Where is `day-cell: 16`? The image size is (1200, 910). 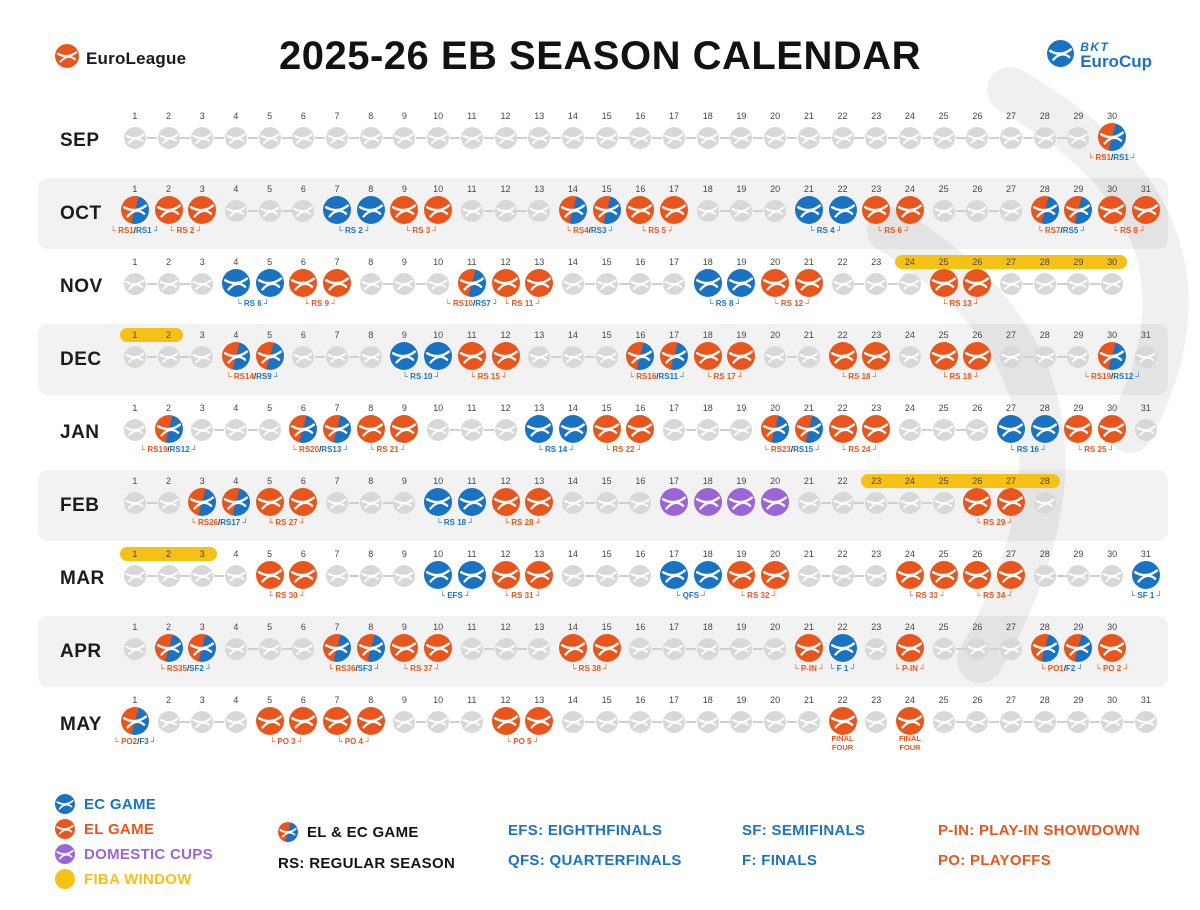 day-cell: 16 is located at coordinates (641, 349).